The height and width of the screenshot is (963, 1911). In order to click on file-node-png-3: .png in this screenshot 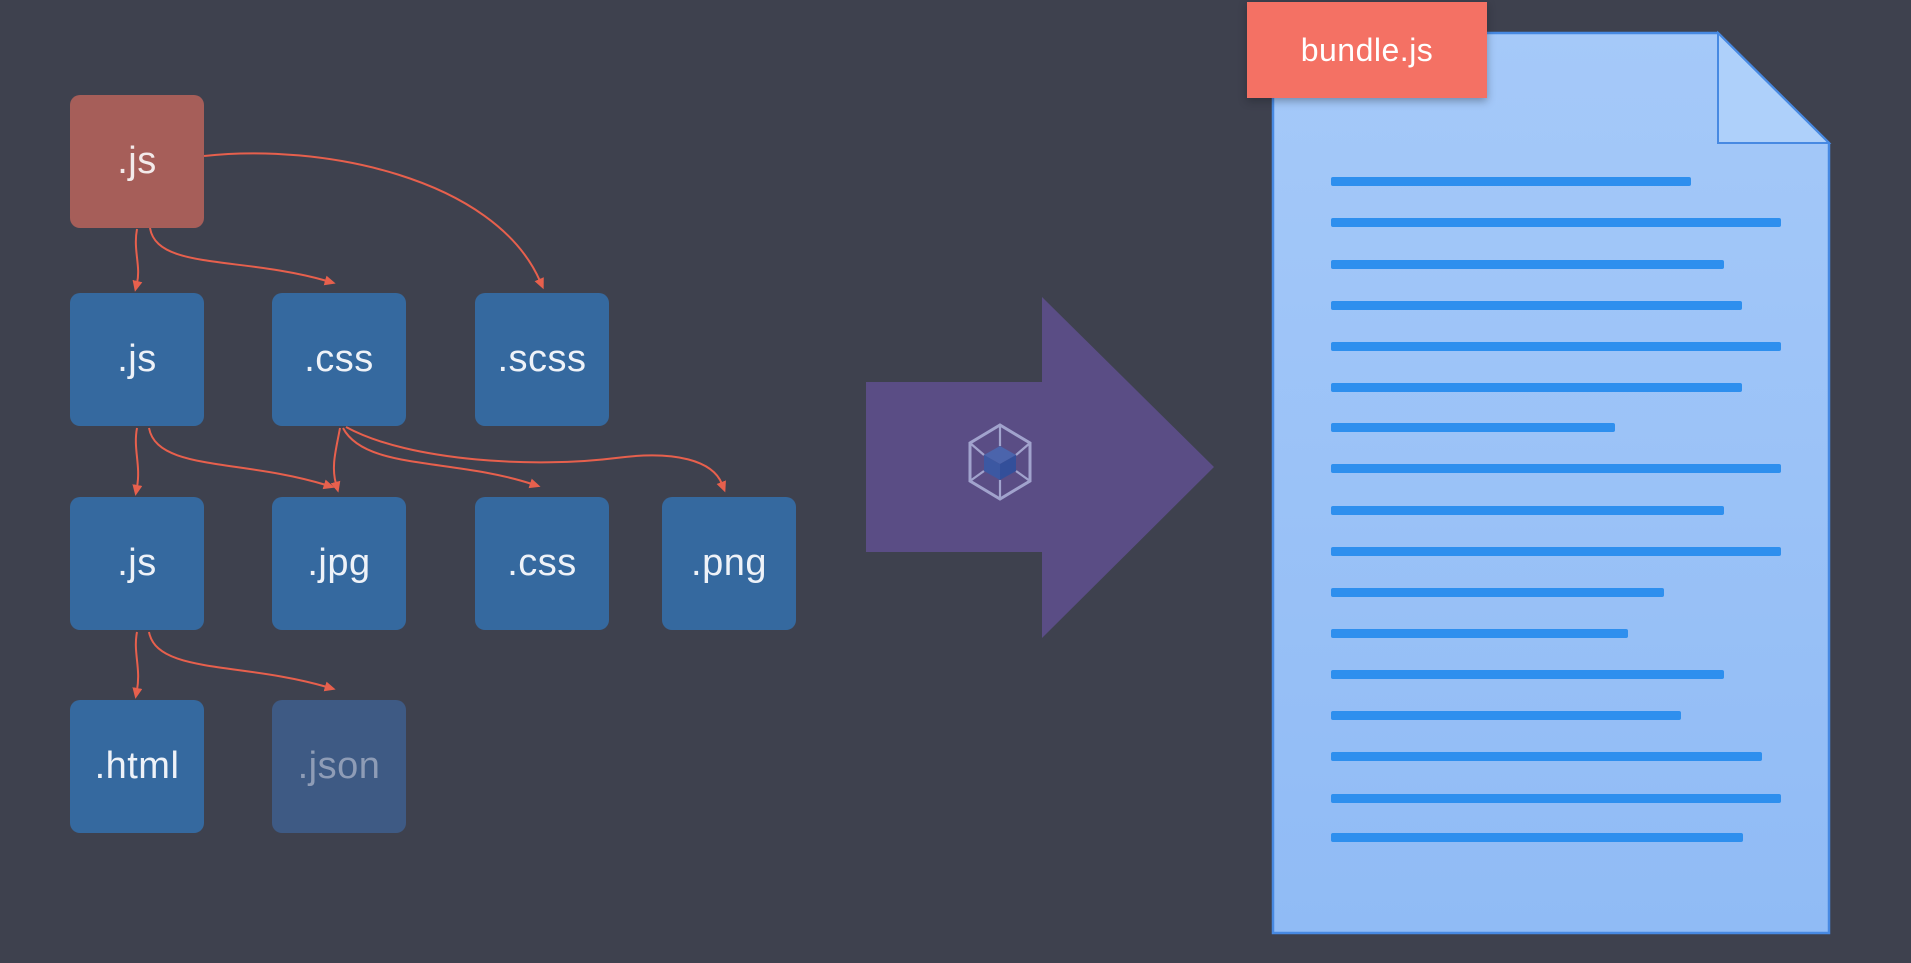, I will do `click(729, 563)`.